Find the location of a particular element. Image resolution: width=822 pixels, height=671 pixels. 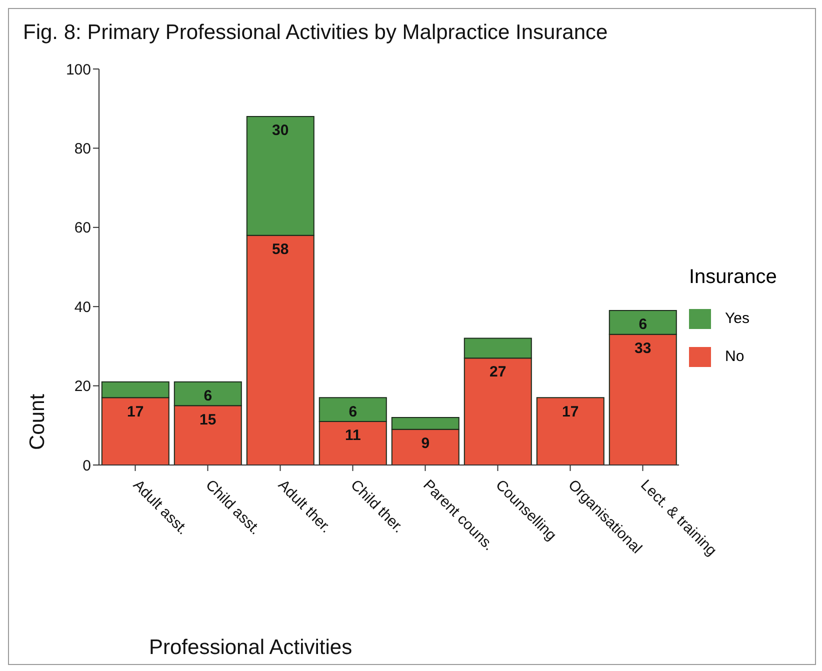

legend-title: Insurance is located at coordinates (733, 277).